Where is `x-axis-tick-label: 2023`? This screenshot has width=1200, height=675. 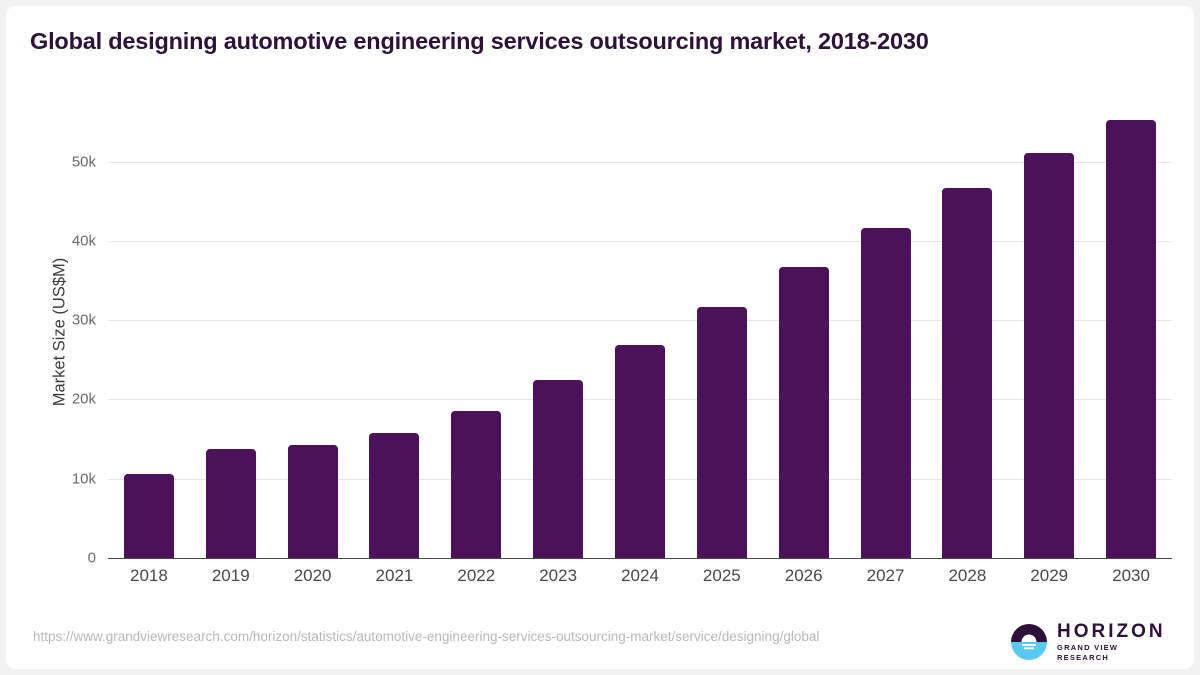 x-axis-tick-label: 2023 is located at coordinates (558, 575).